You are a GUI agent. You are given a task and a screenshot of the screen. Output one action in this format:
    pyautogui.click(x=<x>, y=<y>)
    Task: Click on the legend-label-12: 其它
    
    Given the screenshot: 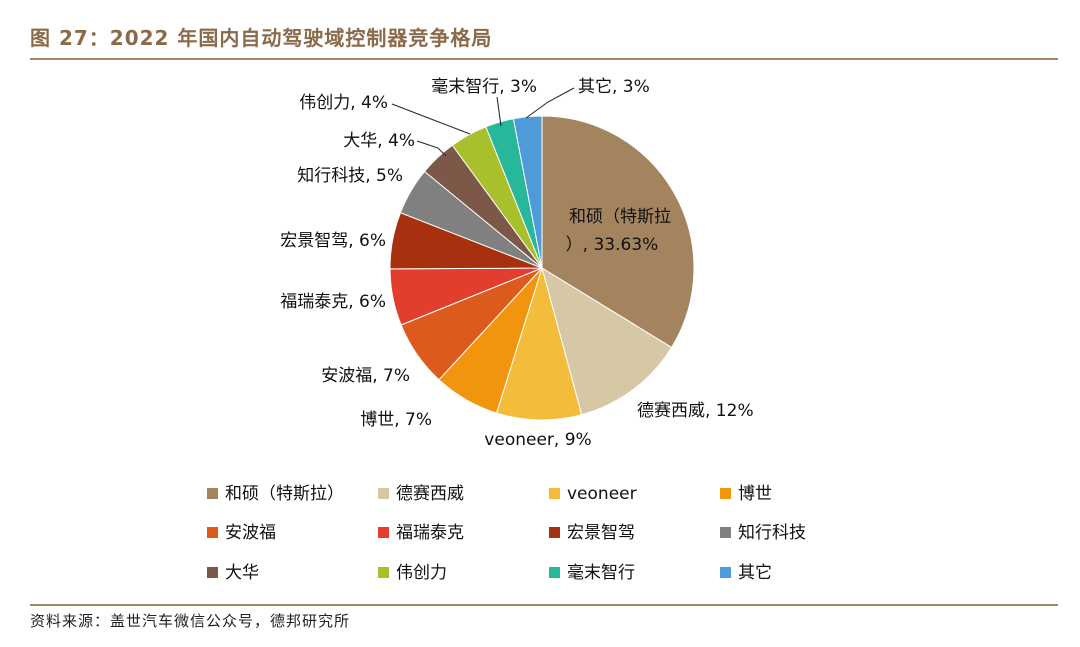 What is the action you would take?
    pyautogui.click(x=755, y=573)
    